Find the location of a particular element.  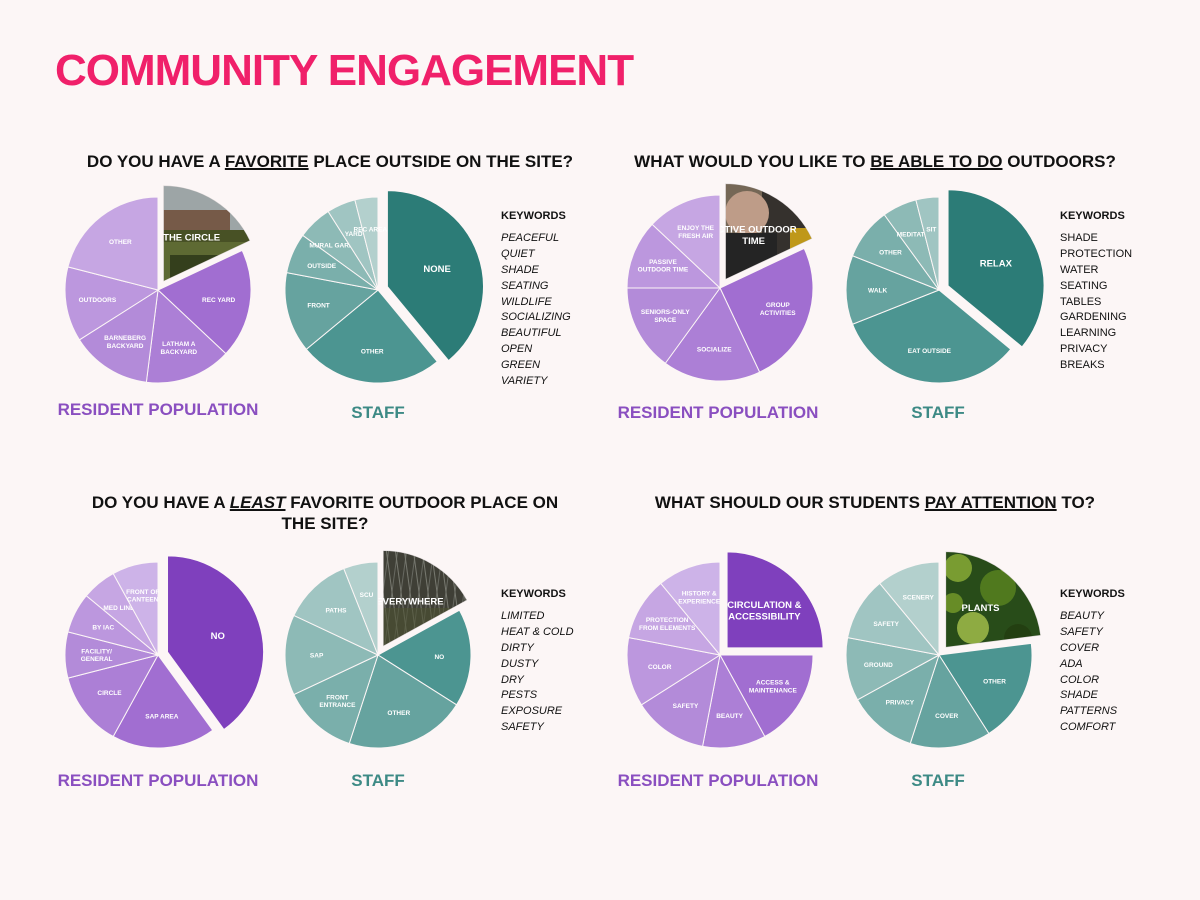

keyword-item: COMFORT is located at coordinates (1088, 727).